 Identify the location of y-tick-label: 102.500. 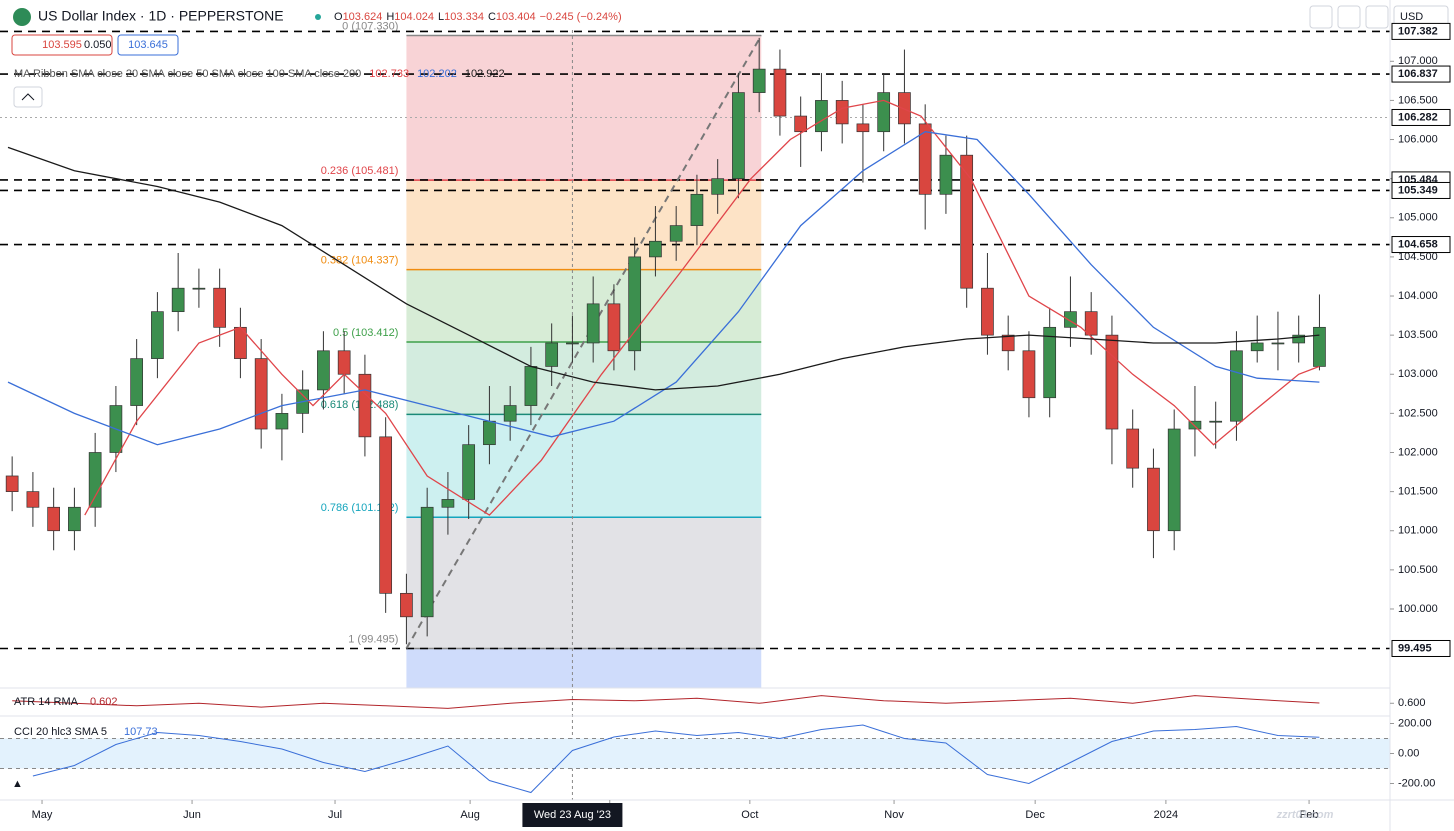
(1418, 413).